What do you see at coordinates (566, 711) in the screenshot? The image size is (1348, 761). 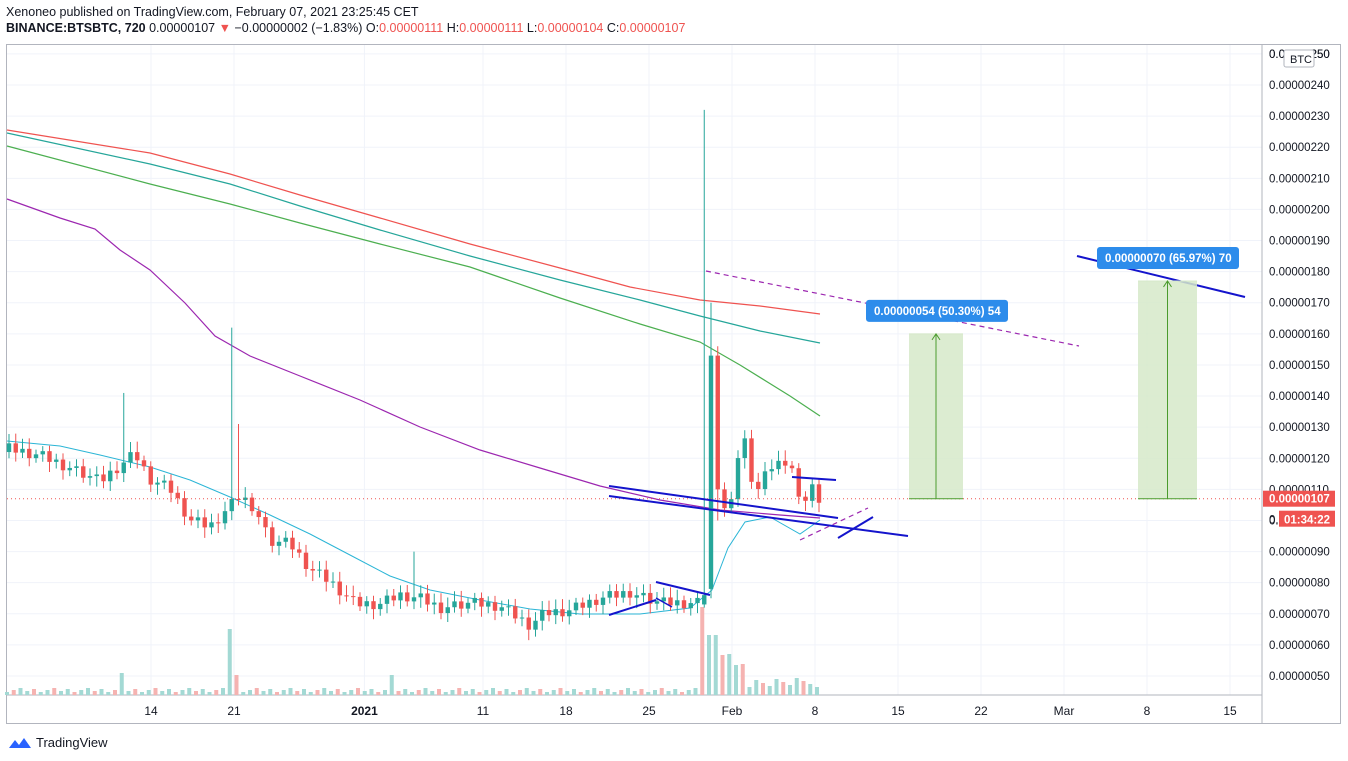 I see `x-tick-label: 18` at bounding box center [566, 711].